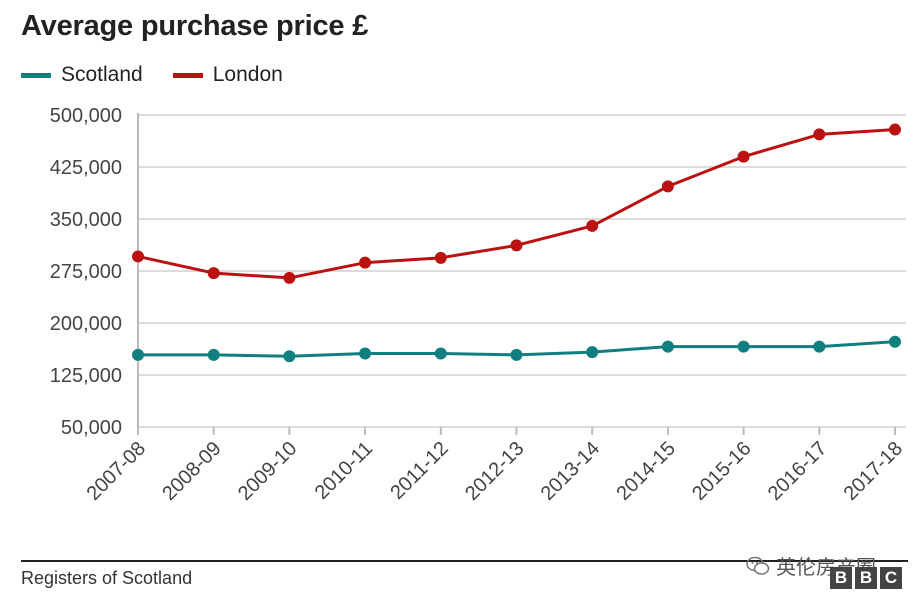 The width and height of the screenshot is (919, 603). I want to click on y-tick-label: 500,000, so click(86, 116).